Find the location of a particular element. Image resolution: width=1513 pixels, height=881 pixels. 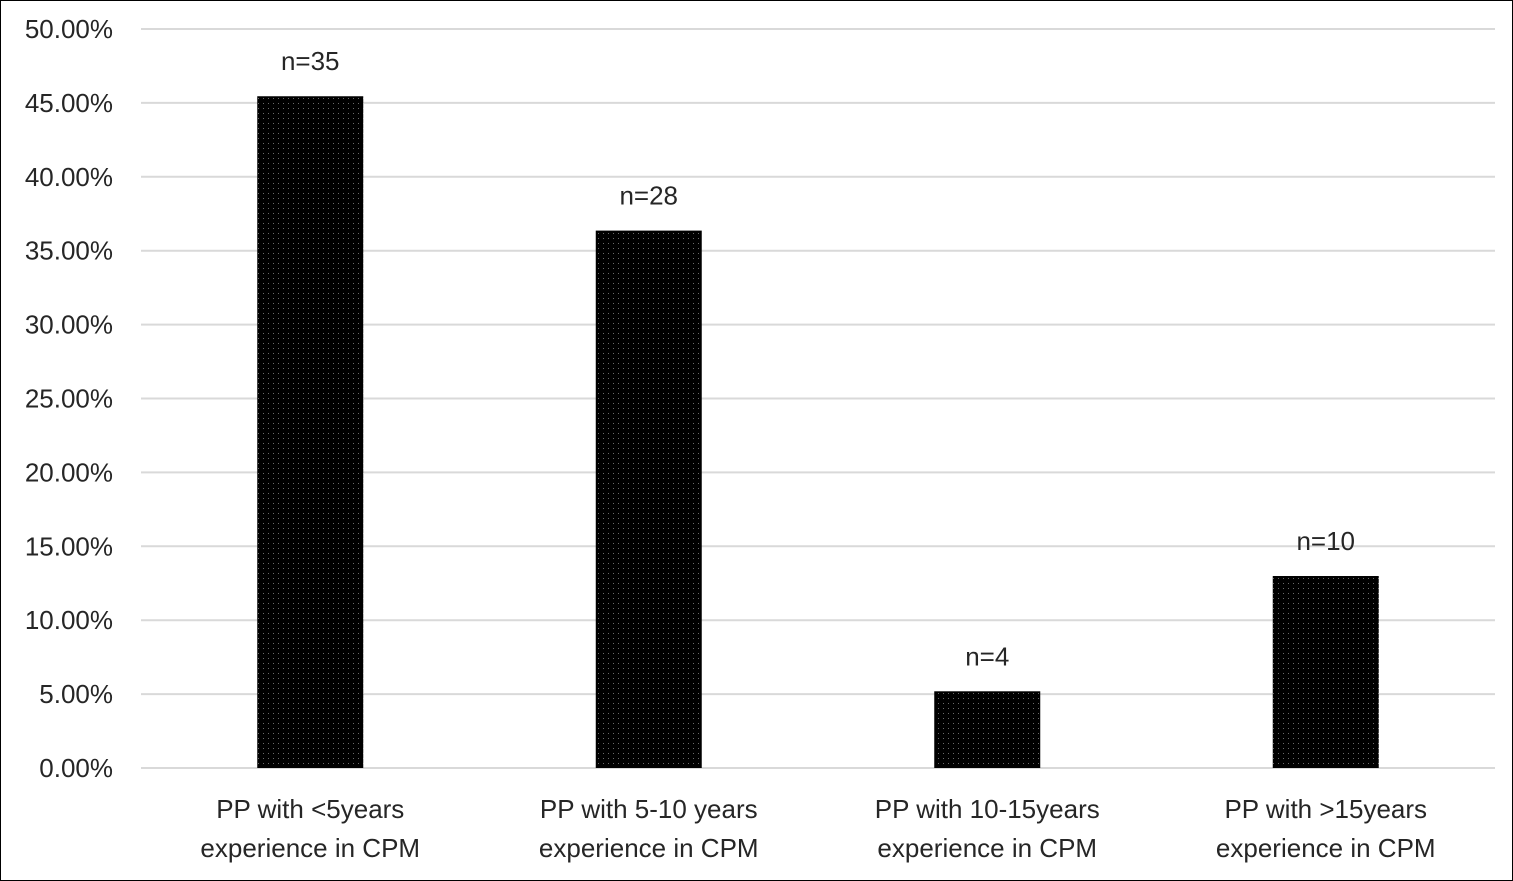

data-label: n=35 is located at coordinates (310, 61).